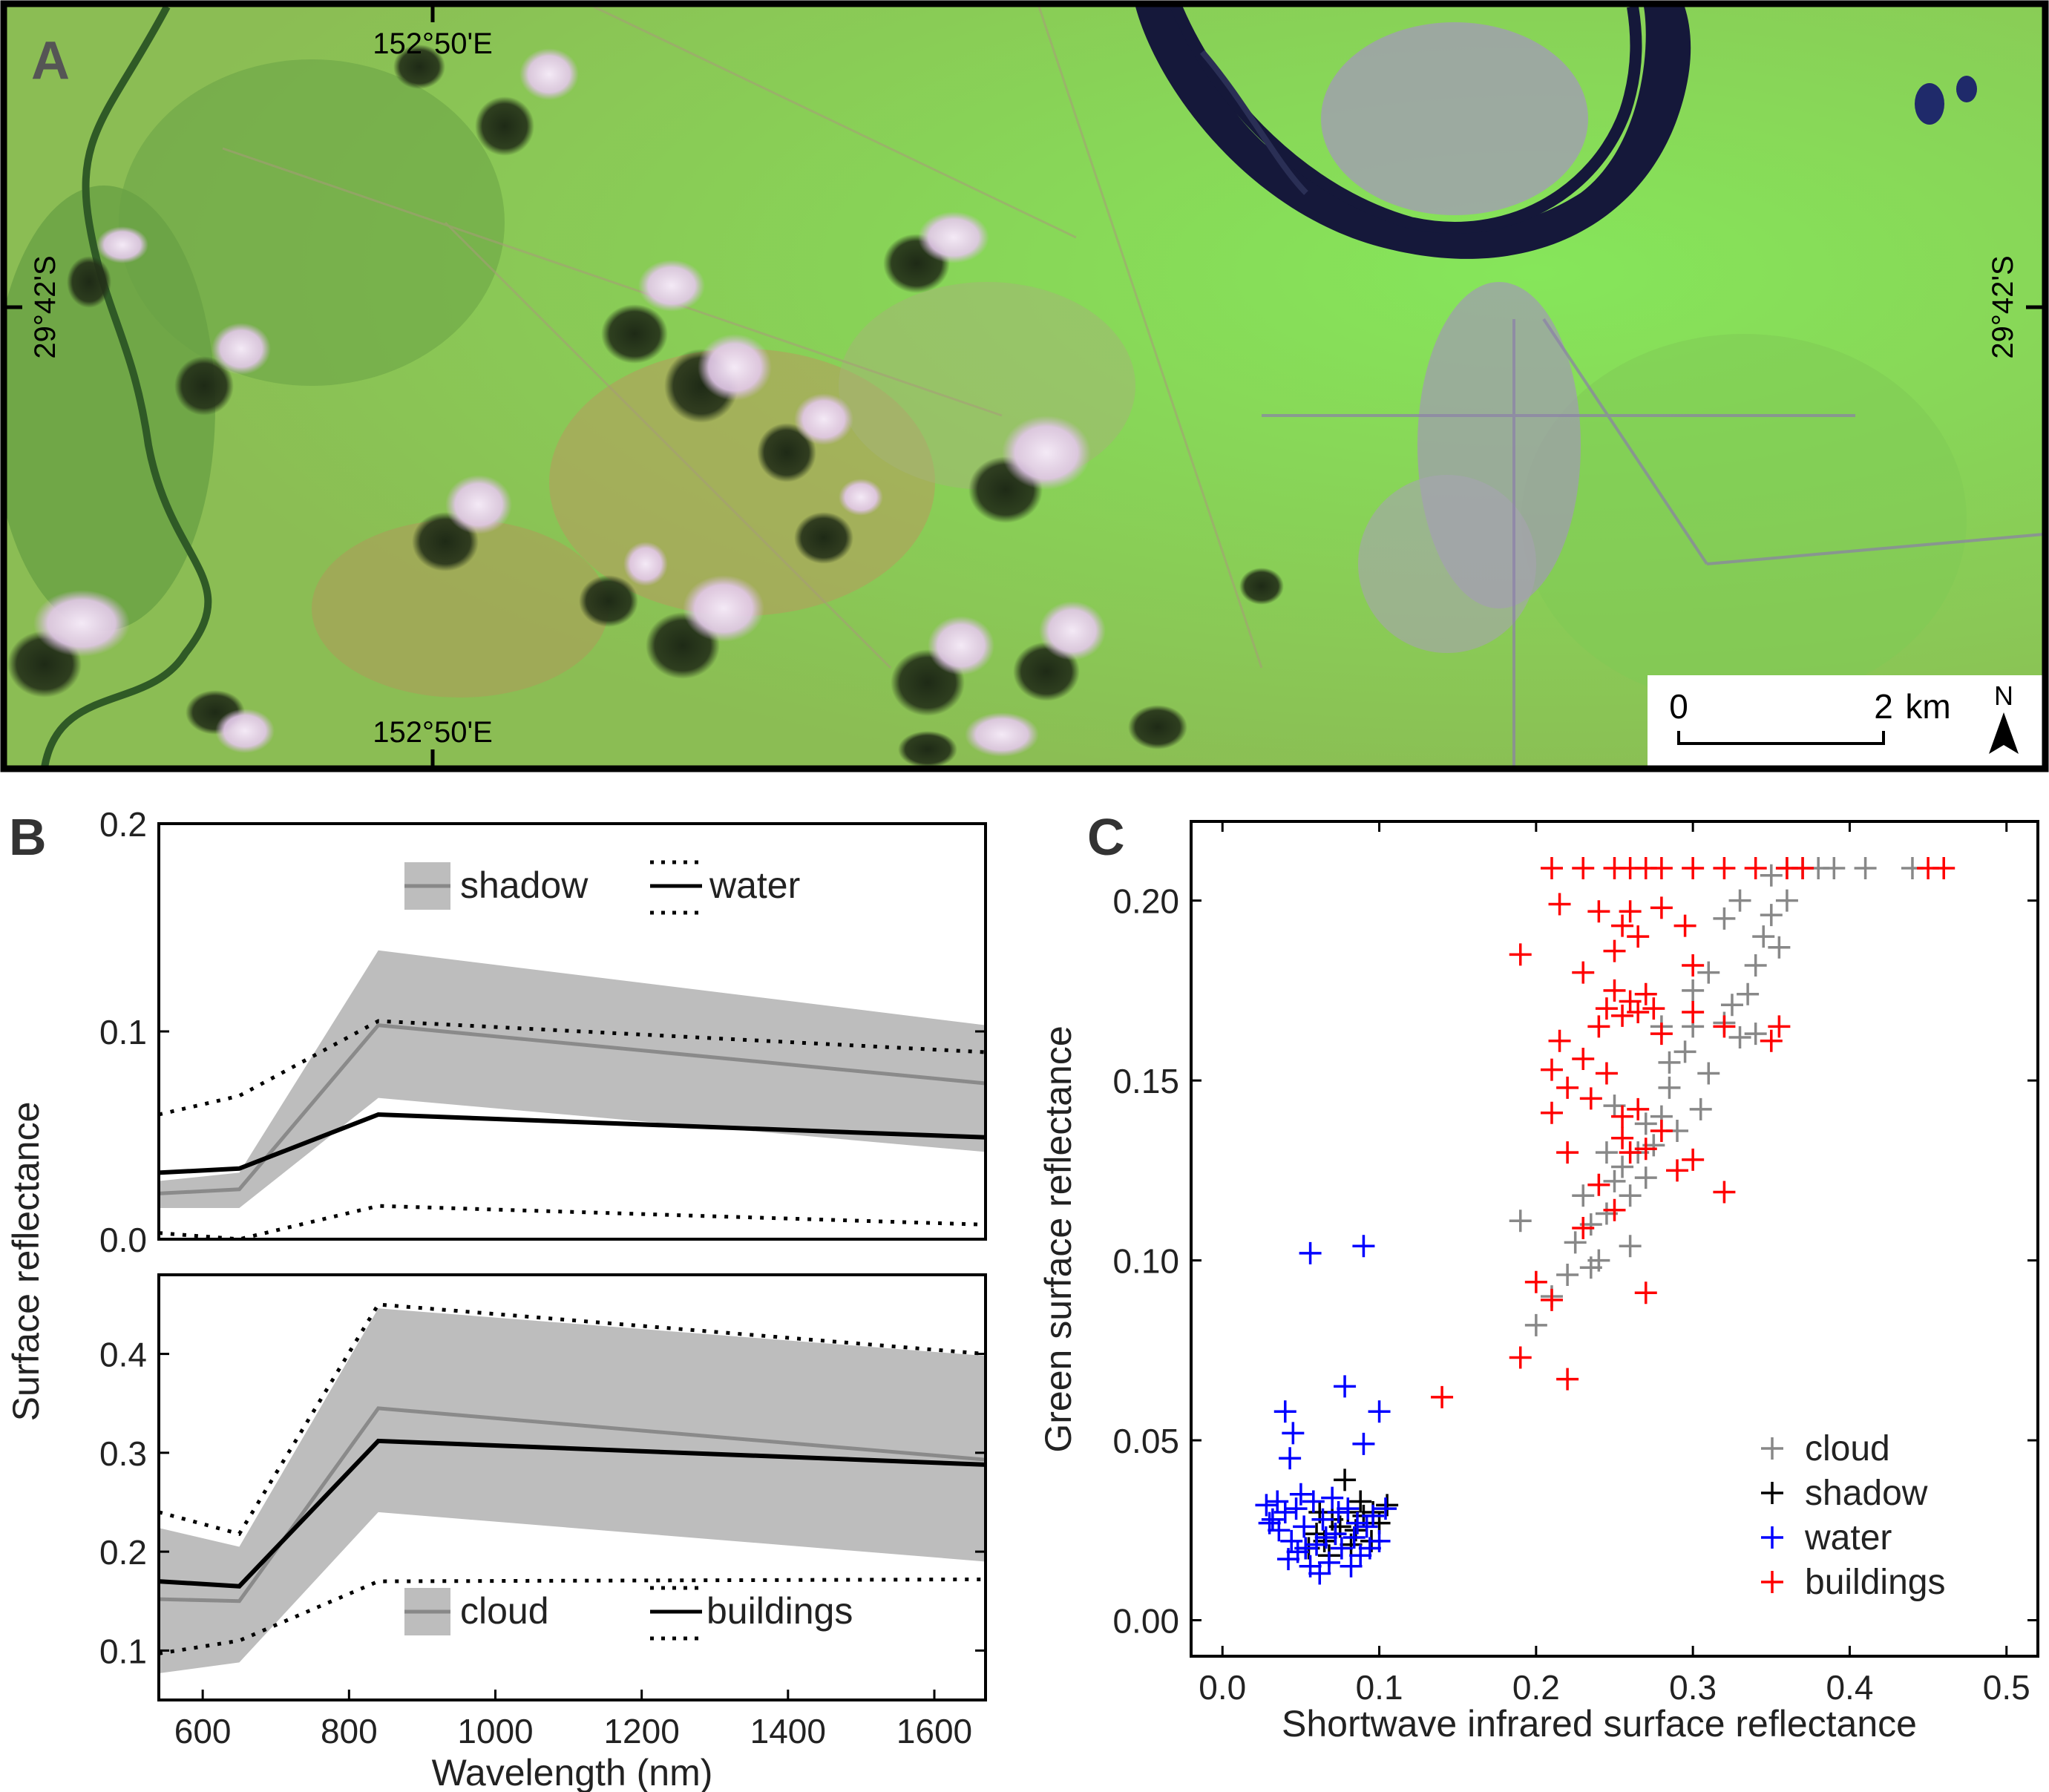 The height and width of the screenshot is (1792, 2049). I want to click on x-tick-label: 1400, so click(788, 1731).